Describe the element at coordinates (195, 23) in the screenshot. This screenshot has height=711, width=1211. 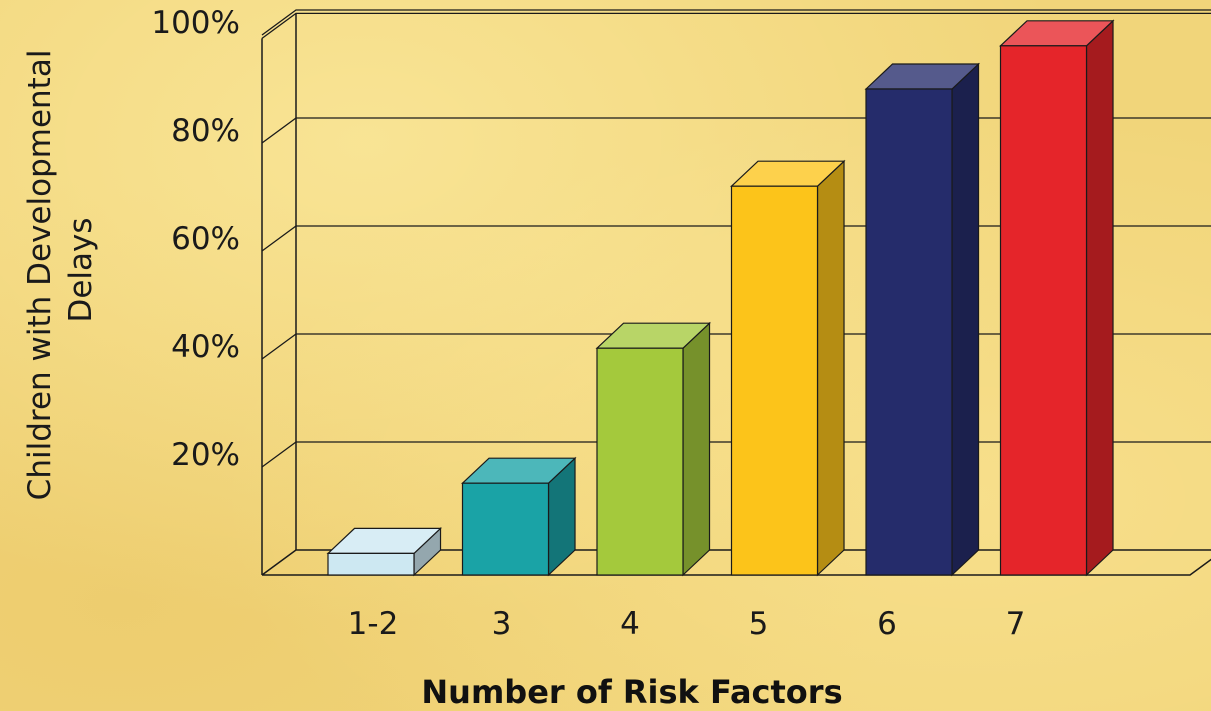
I see `y-tick-label-100: 100%` at that location.